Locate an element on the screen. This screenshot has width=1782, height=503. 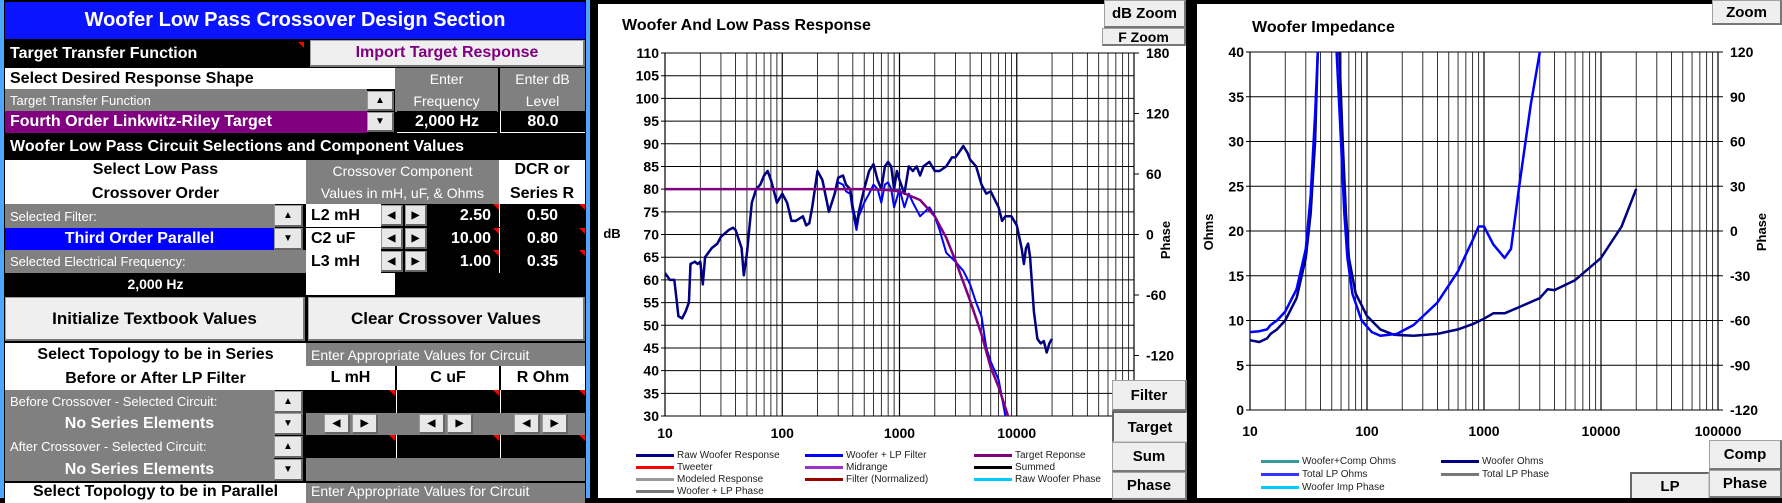
series-topo-line2: Before or After LP Filter is located at coordinates (155, 378).